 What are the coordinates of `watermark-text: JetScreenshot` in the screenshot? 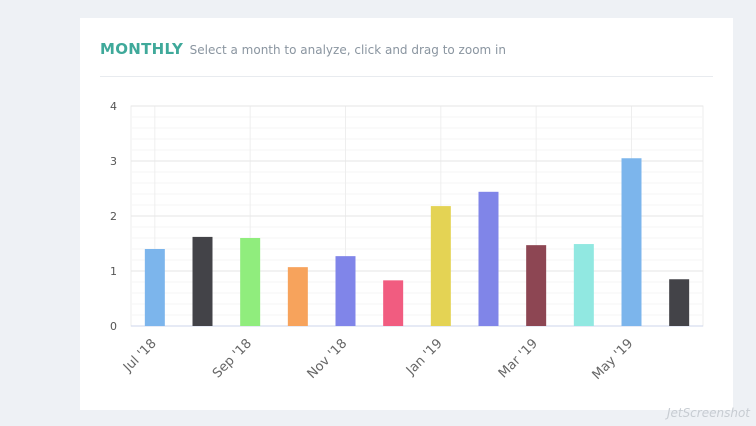 It's located at (708, 413).